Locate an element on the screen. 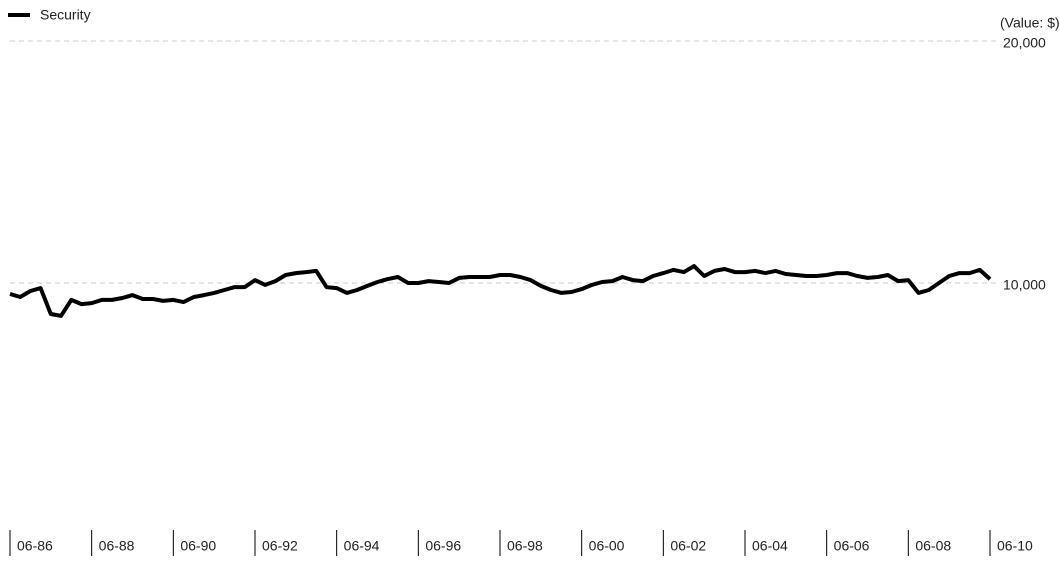 The height and width of the screenshot is (565, 1060). data-line is located at coordinates (500, 291).